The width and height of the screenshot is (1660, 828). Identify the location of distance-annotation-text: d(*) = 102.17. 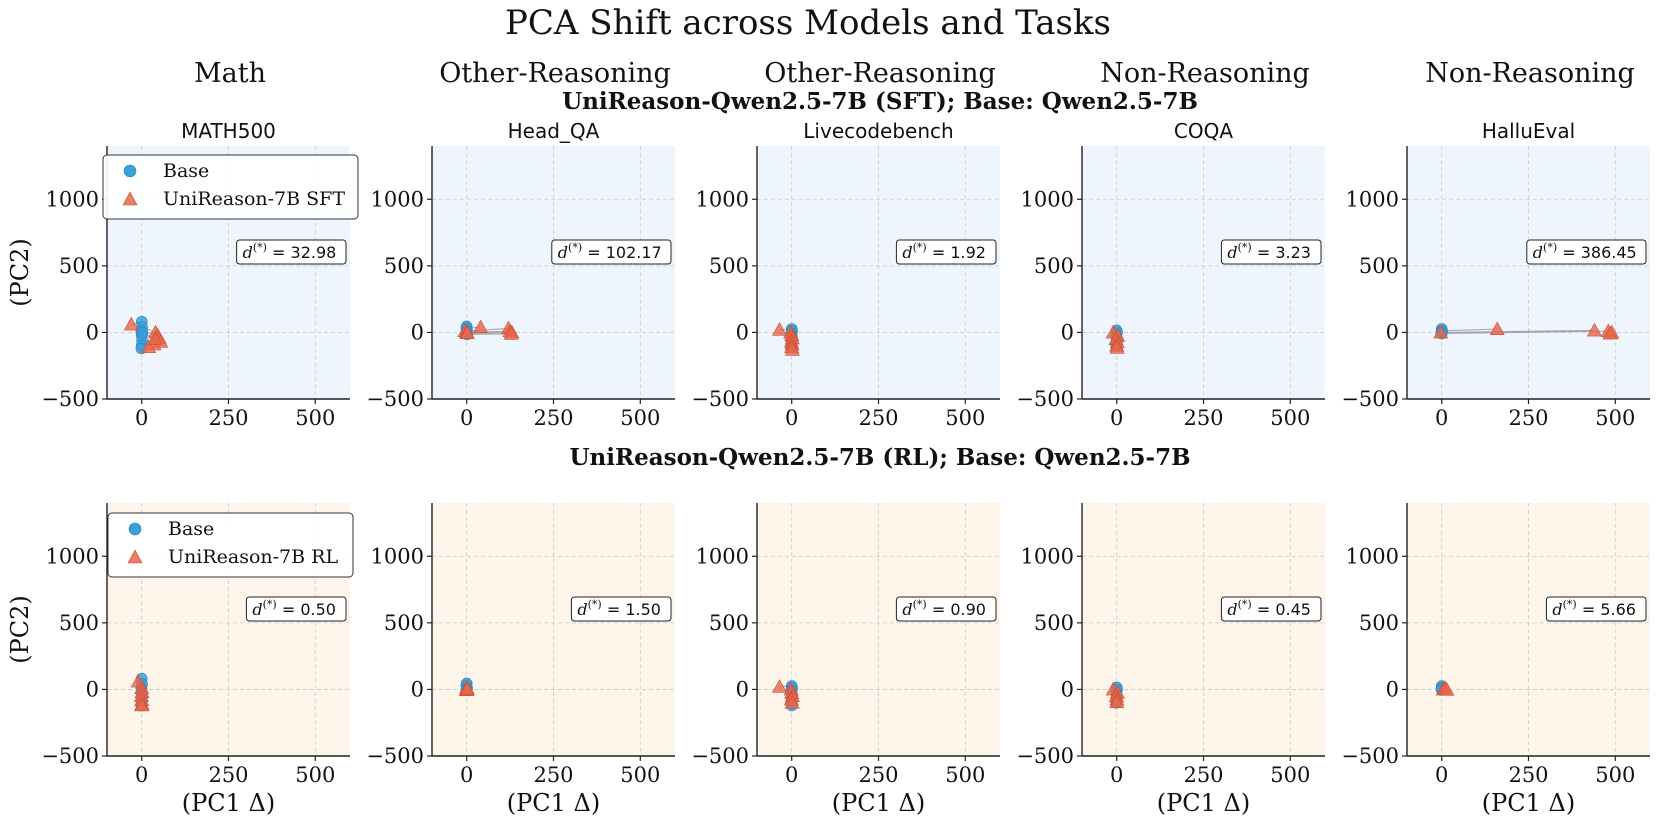
(610, 251).